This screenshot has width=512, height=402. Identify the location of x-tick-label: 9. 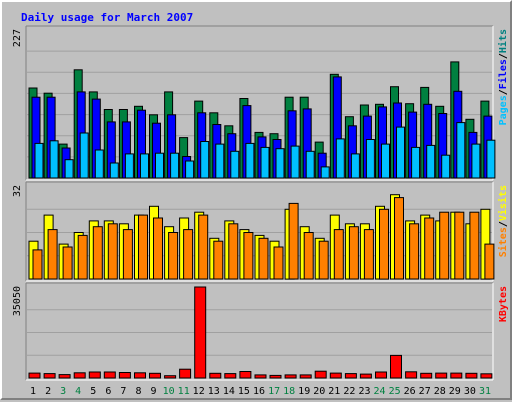
(153, 391).